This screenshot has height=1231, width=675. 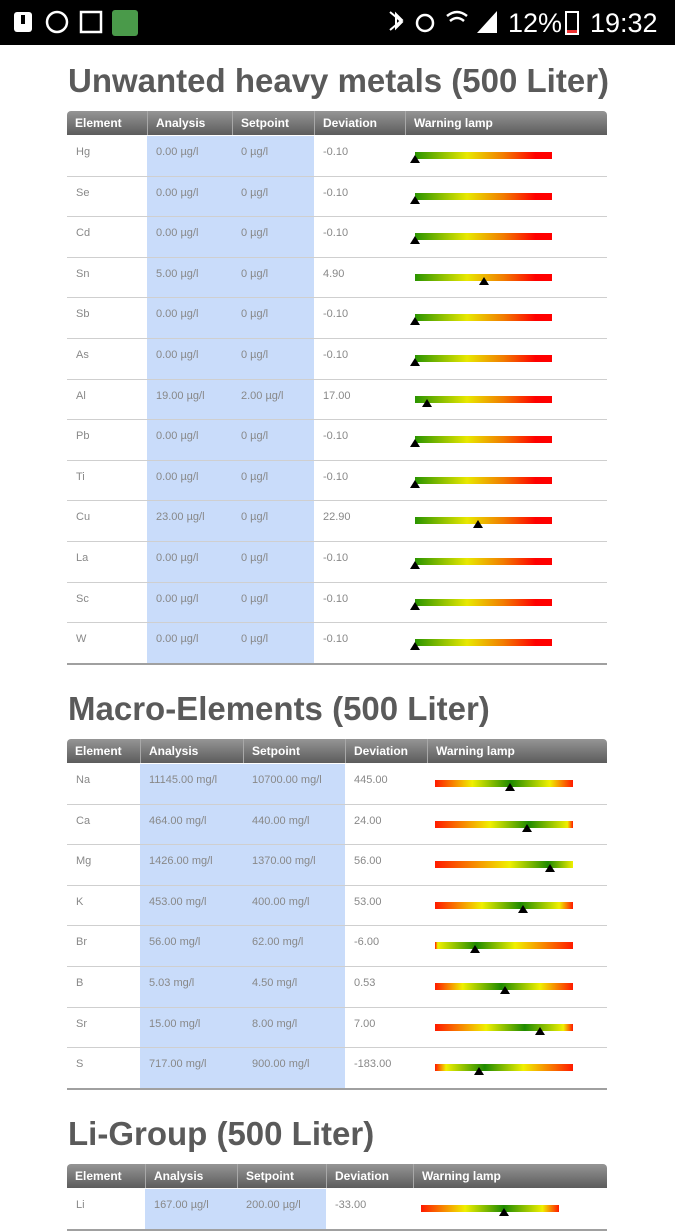 I want to click on app-icon, so click(x=125, y=23).